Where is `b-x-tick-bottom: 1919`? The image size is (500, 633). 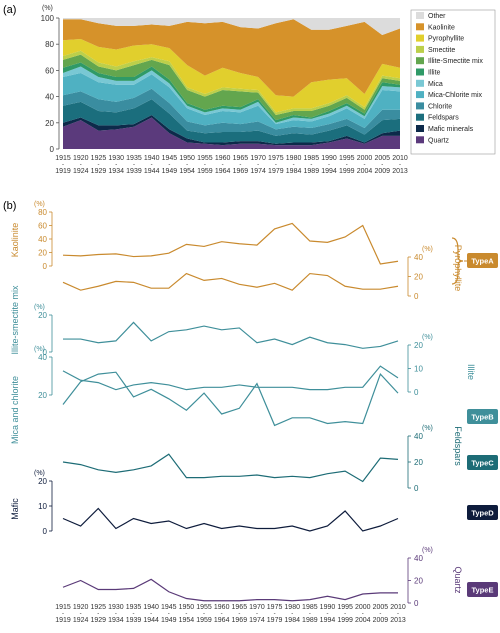
b-x-tick-bottom: 1919 is located at coordinates (63, 620).